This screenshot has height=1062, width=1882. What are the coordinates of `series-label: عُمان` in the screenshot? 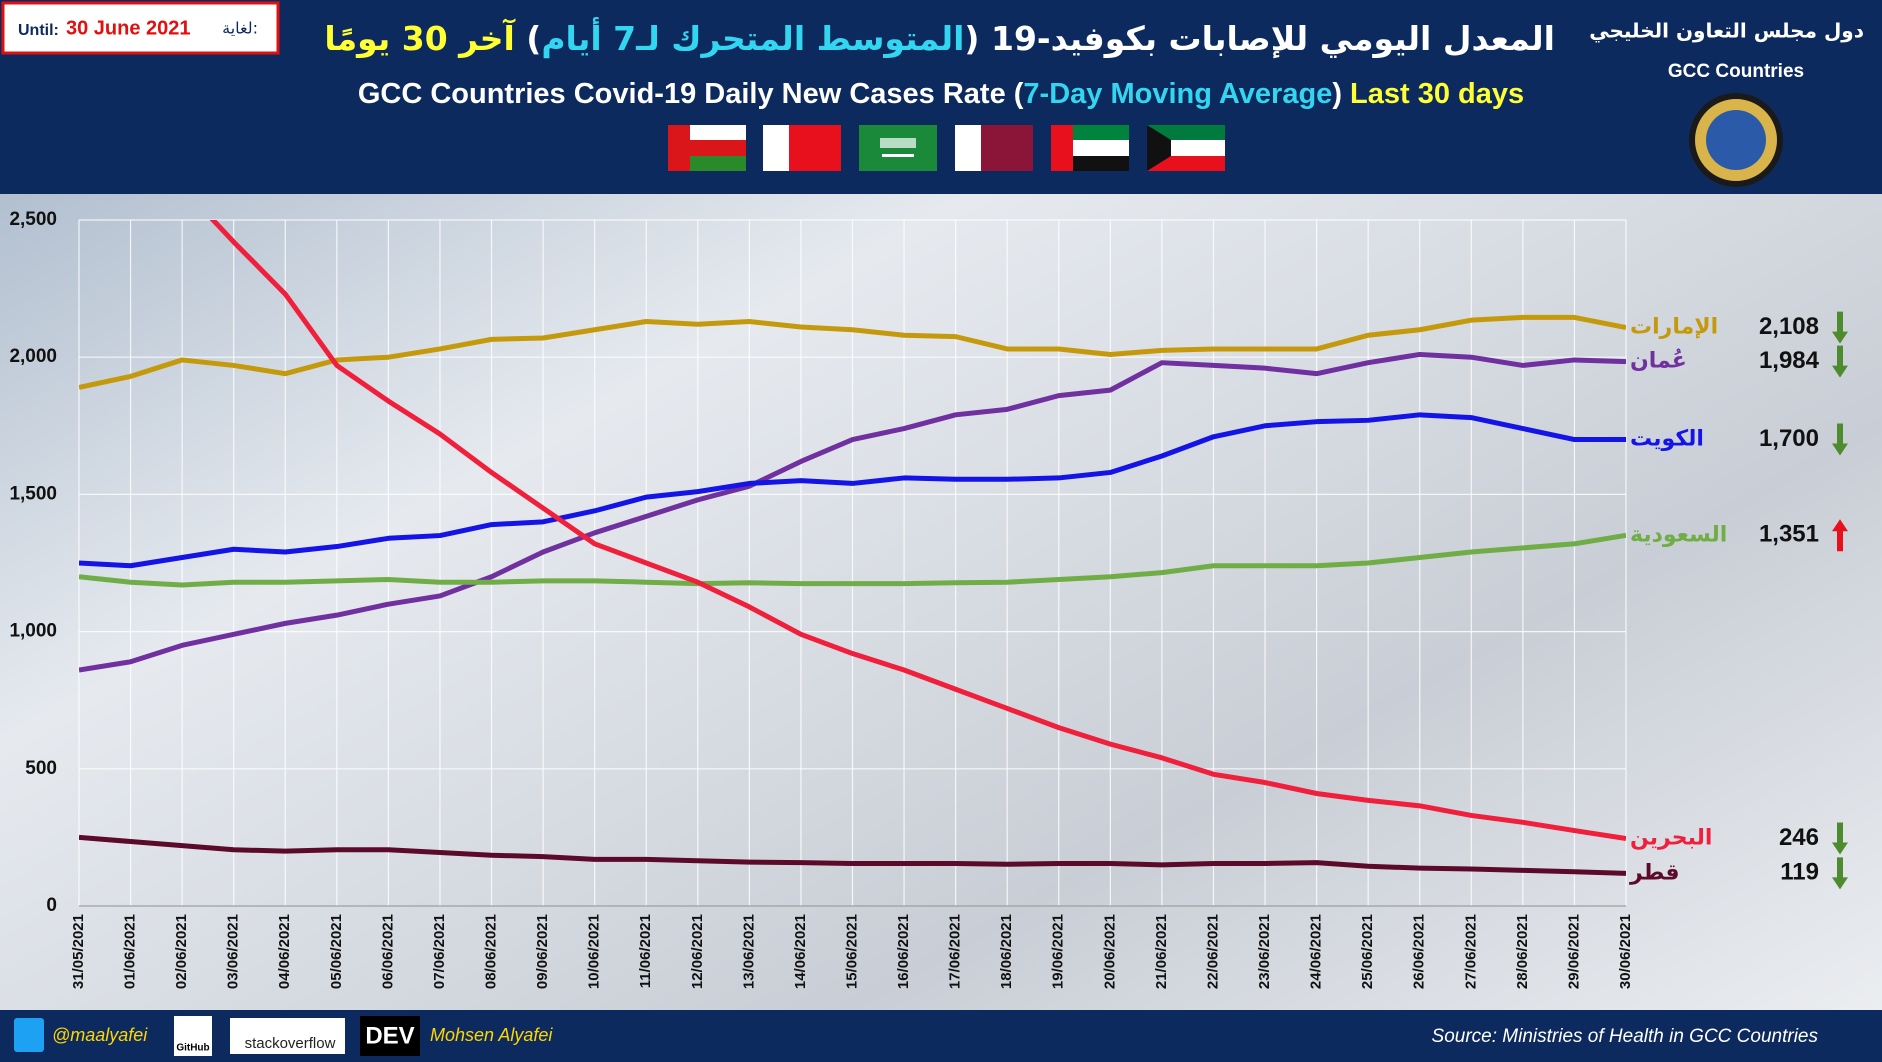 It's located at (1658, 360).